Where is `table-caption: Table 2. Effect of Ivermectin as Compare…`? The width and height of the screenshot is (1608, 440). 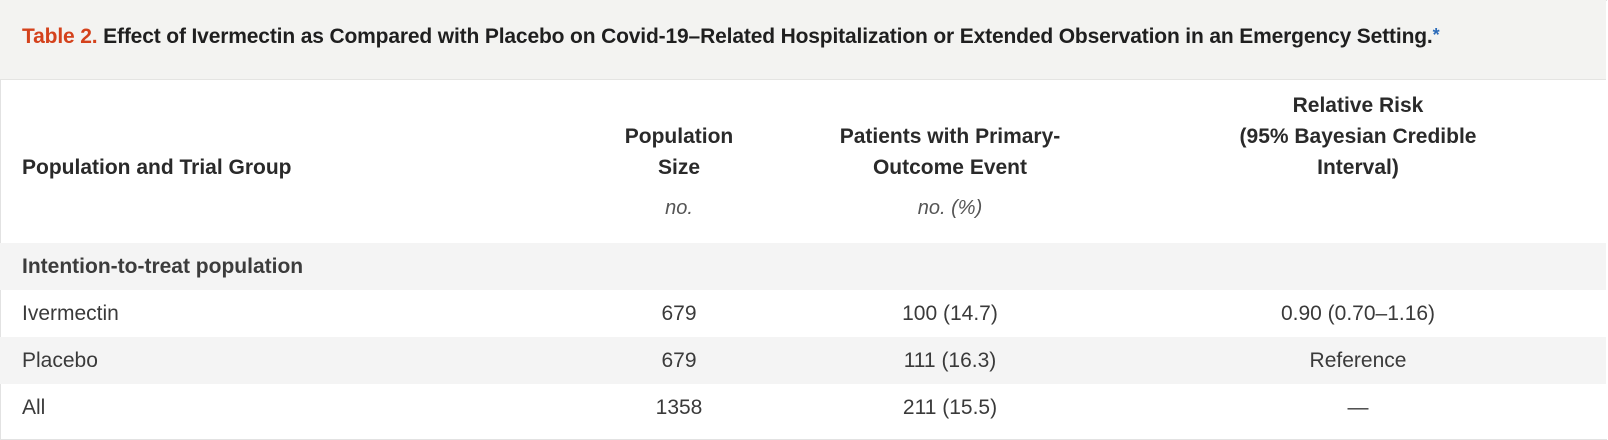 table-caption: Table 2. Effect of Ivermectin as Compare… is located at coordinates (731, 37).